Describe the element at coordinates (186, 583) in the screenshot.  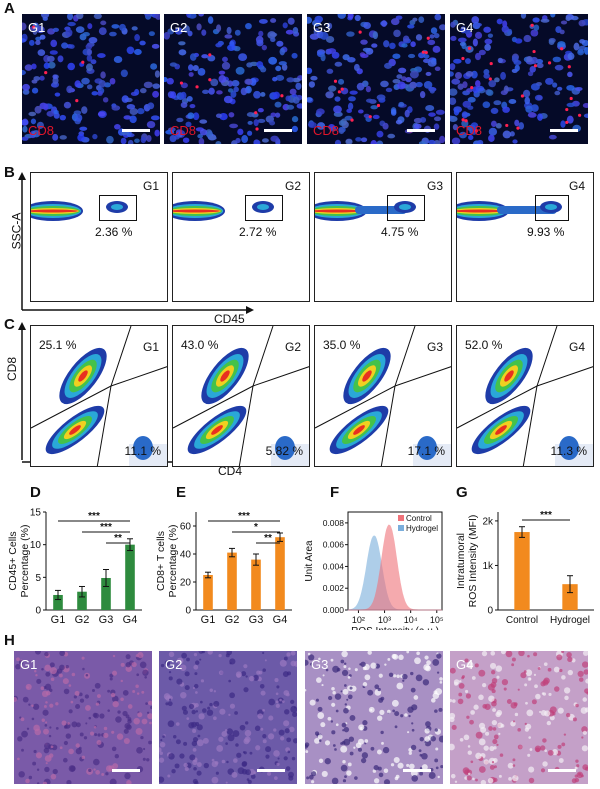
I see `y-tick-label: 20` at that location.